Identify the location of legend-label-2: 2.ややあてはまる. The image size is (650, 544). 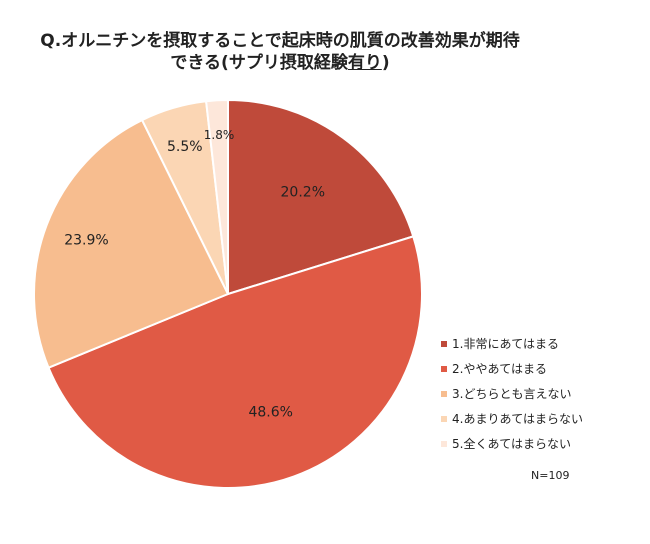
(499, 369).